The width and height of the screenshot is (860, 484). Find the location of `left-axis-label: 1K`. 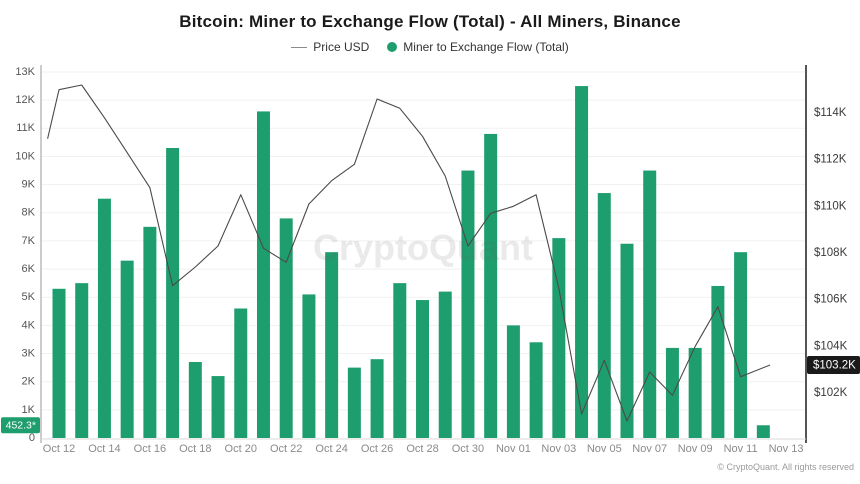

left-axis-label: 1K is located at coordinates (29, 410).